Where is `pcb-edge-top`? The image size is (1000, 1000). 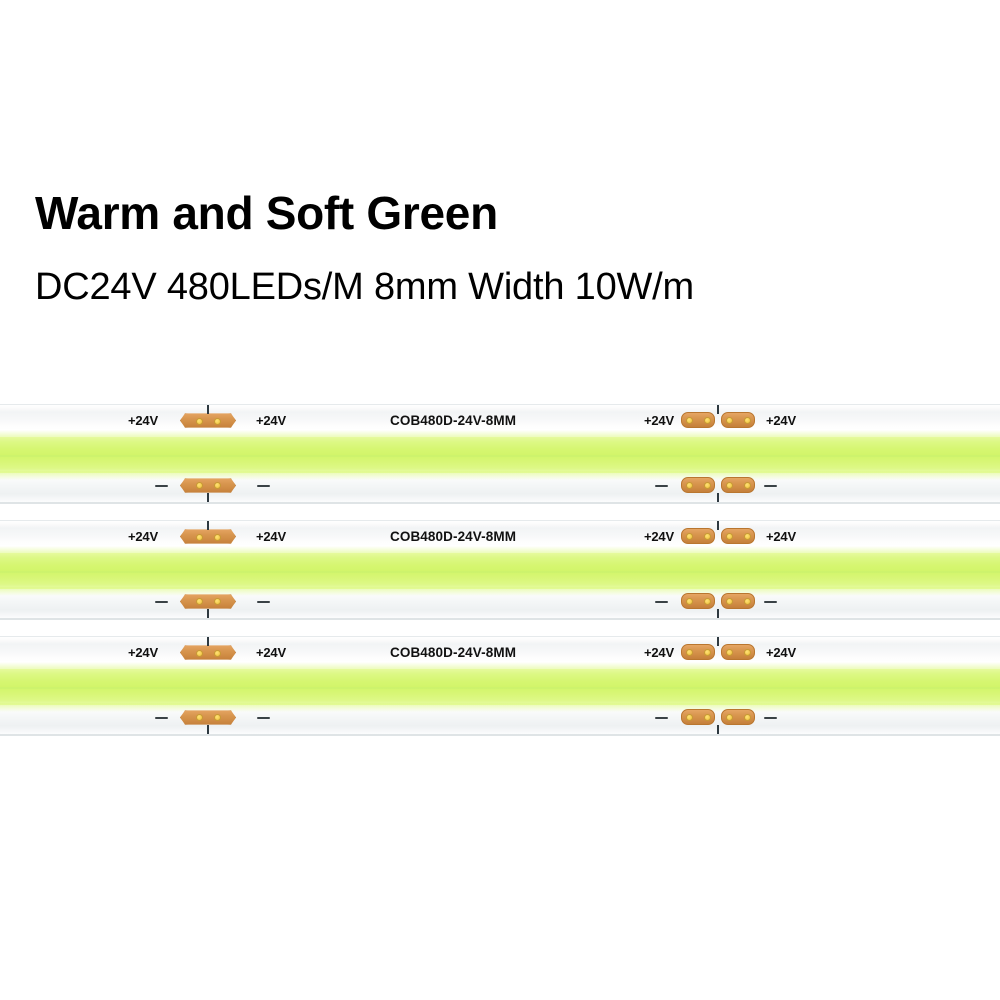
pcb-edge-top is located at coordinates (500, 520).